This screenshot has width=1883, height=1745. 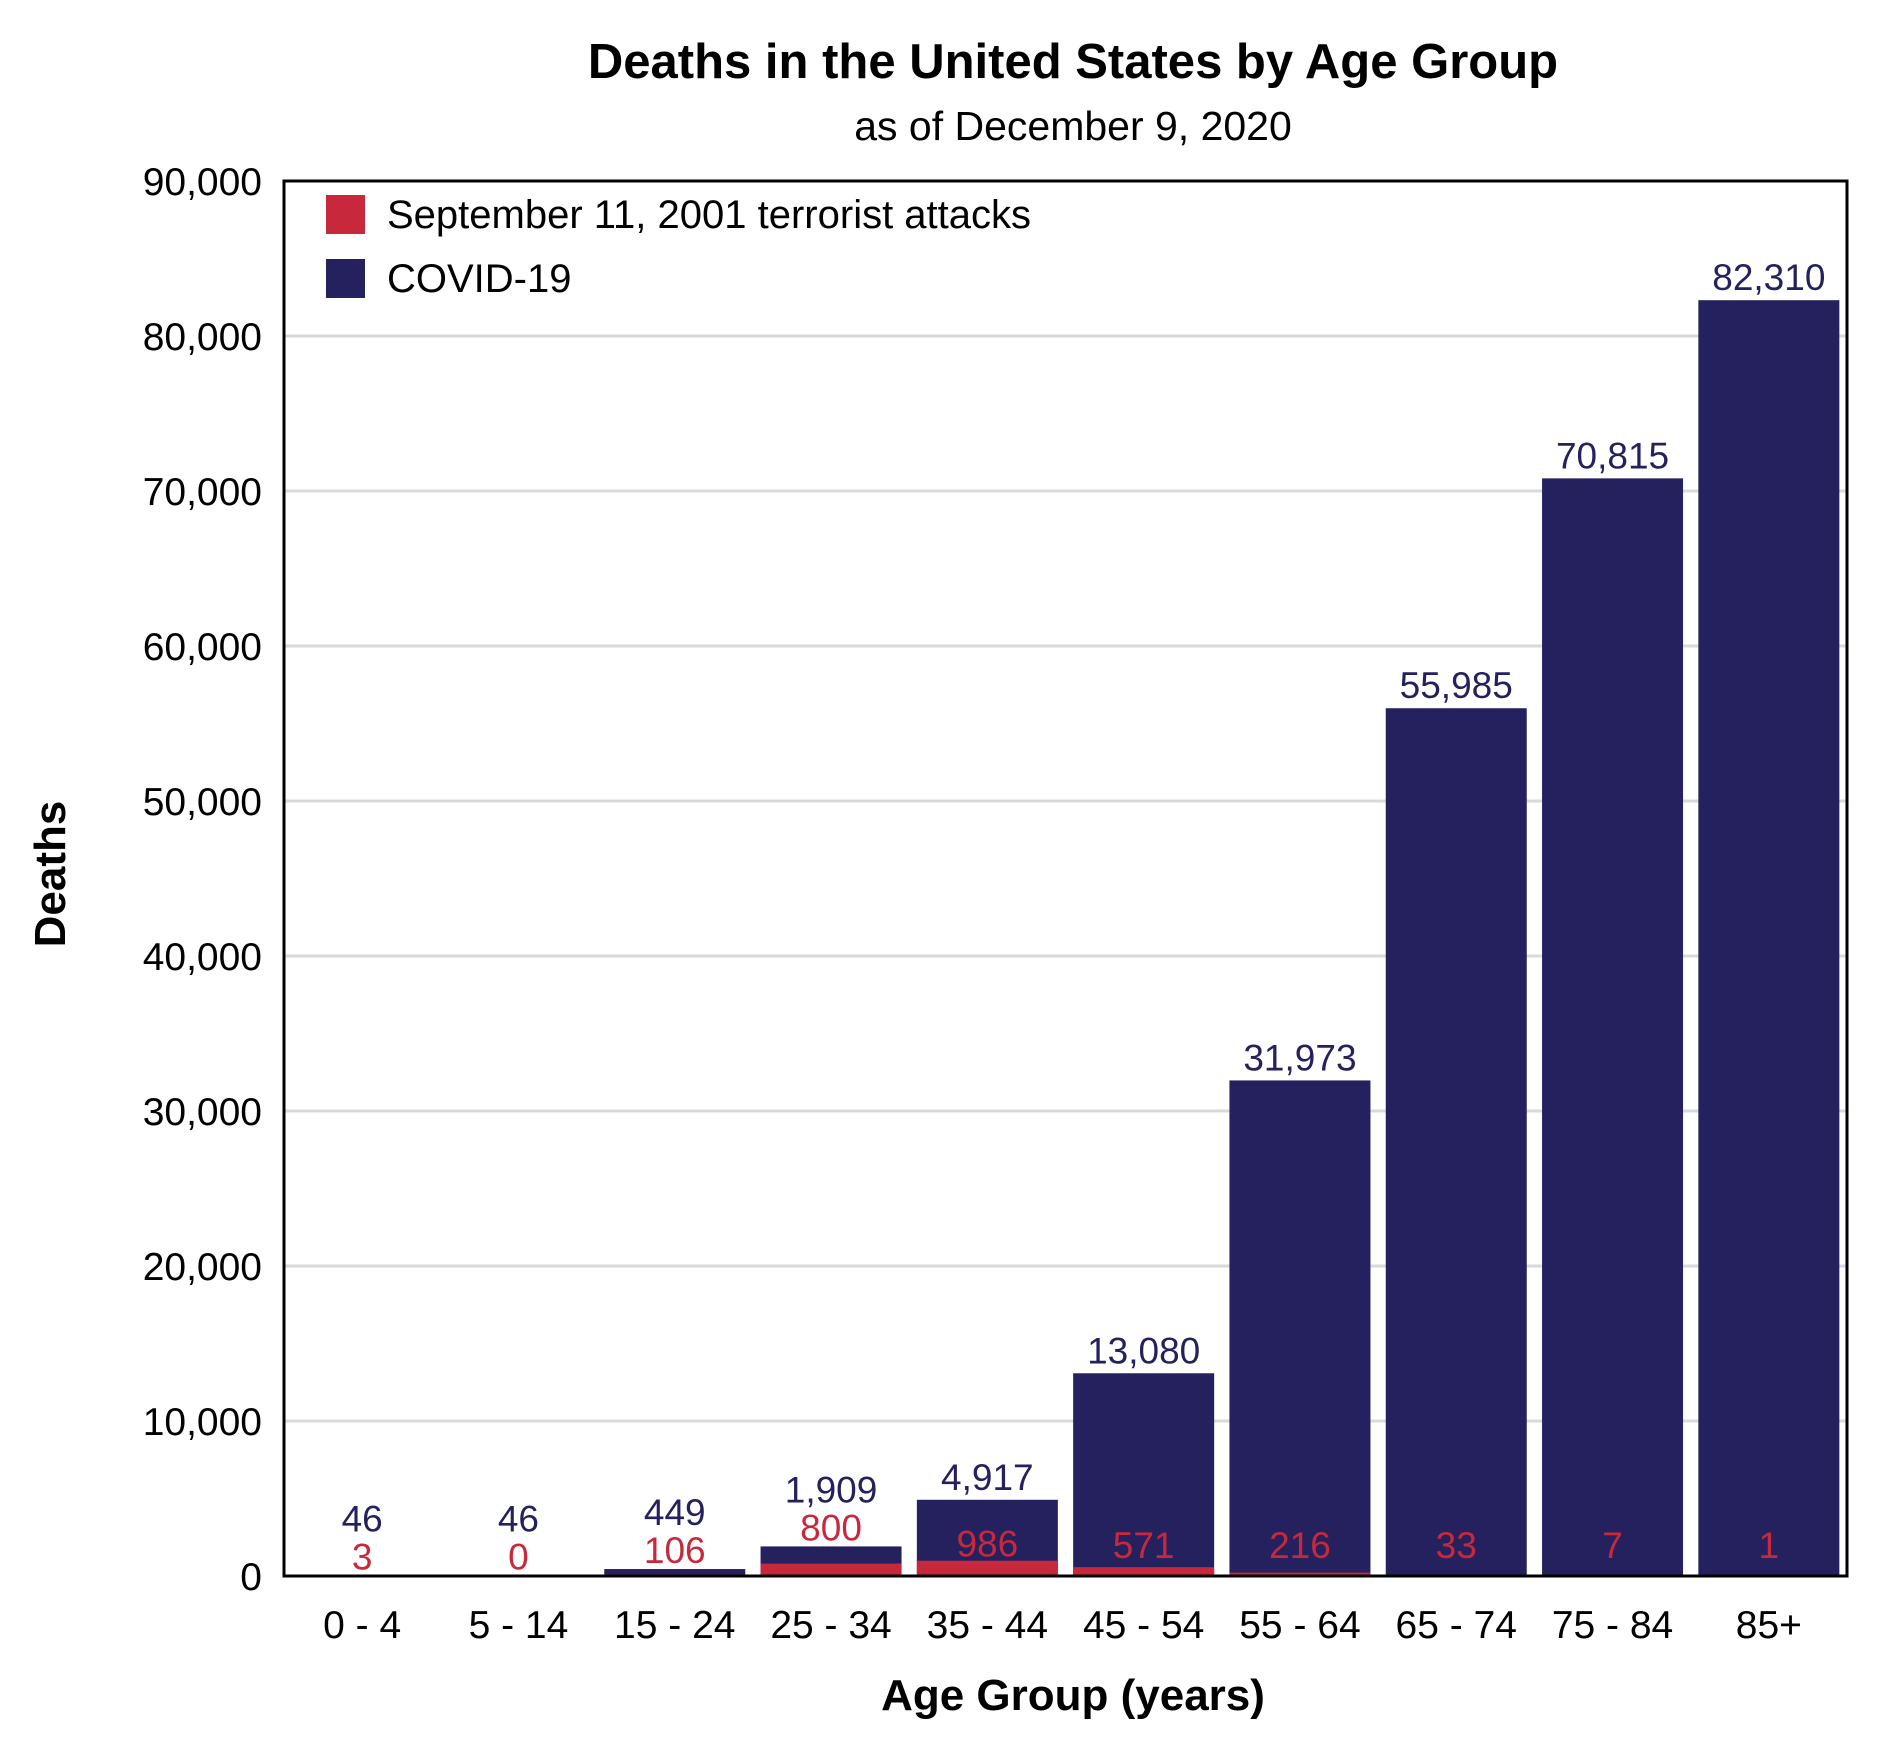 What do you see at coordinates (1073, 126) in the screenshot?
I see `chart-subtitle: as of December 9, 2020` at bounding box center [1073, 126].